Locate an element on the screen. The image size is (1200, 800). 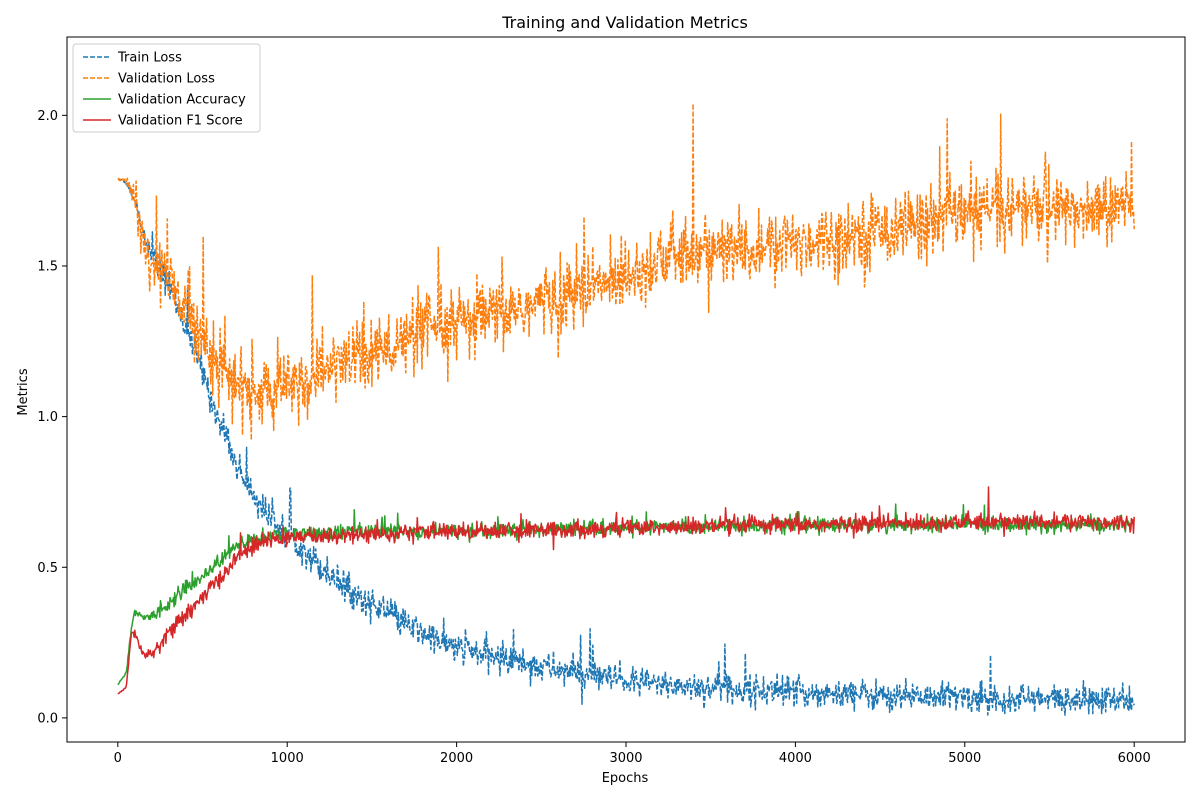
y-tick-label: 0.5 is located at coordinates (47, 568).